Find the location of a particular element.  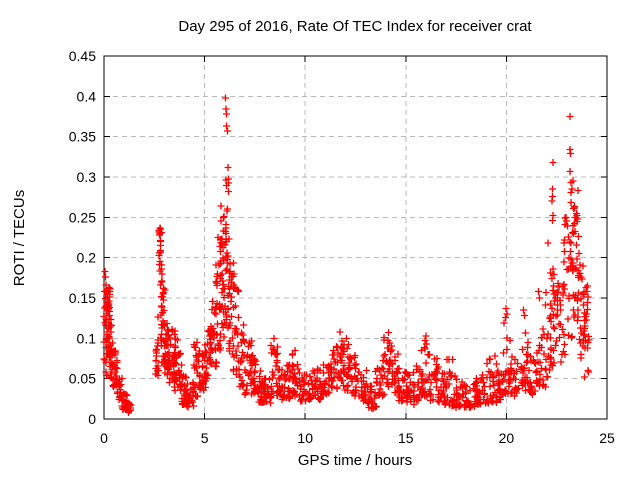

x-tick-label: 0 is located at coordinates (104, 438).